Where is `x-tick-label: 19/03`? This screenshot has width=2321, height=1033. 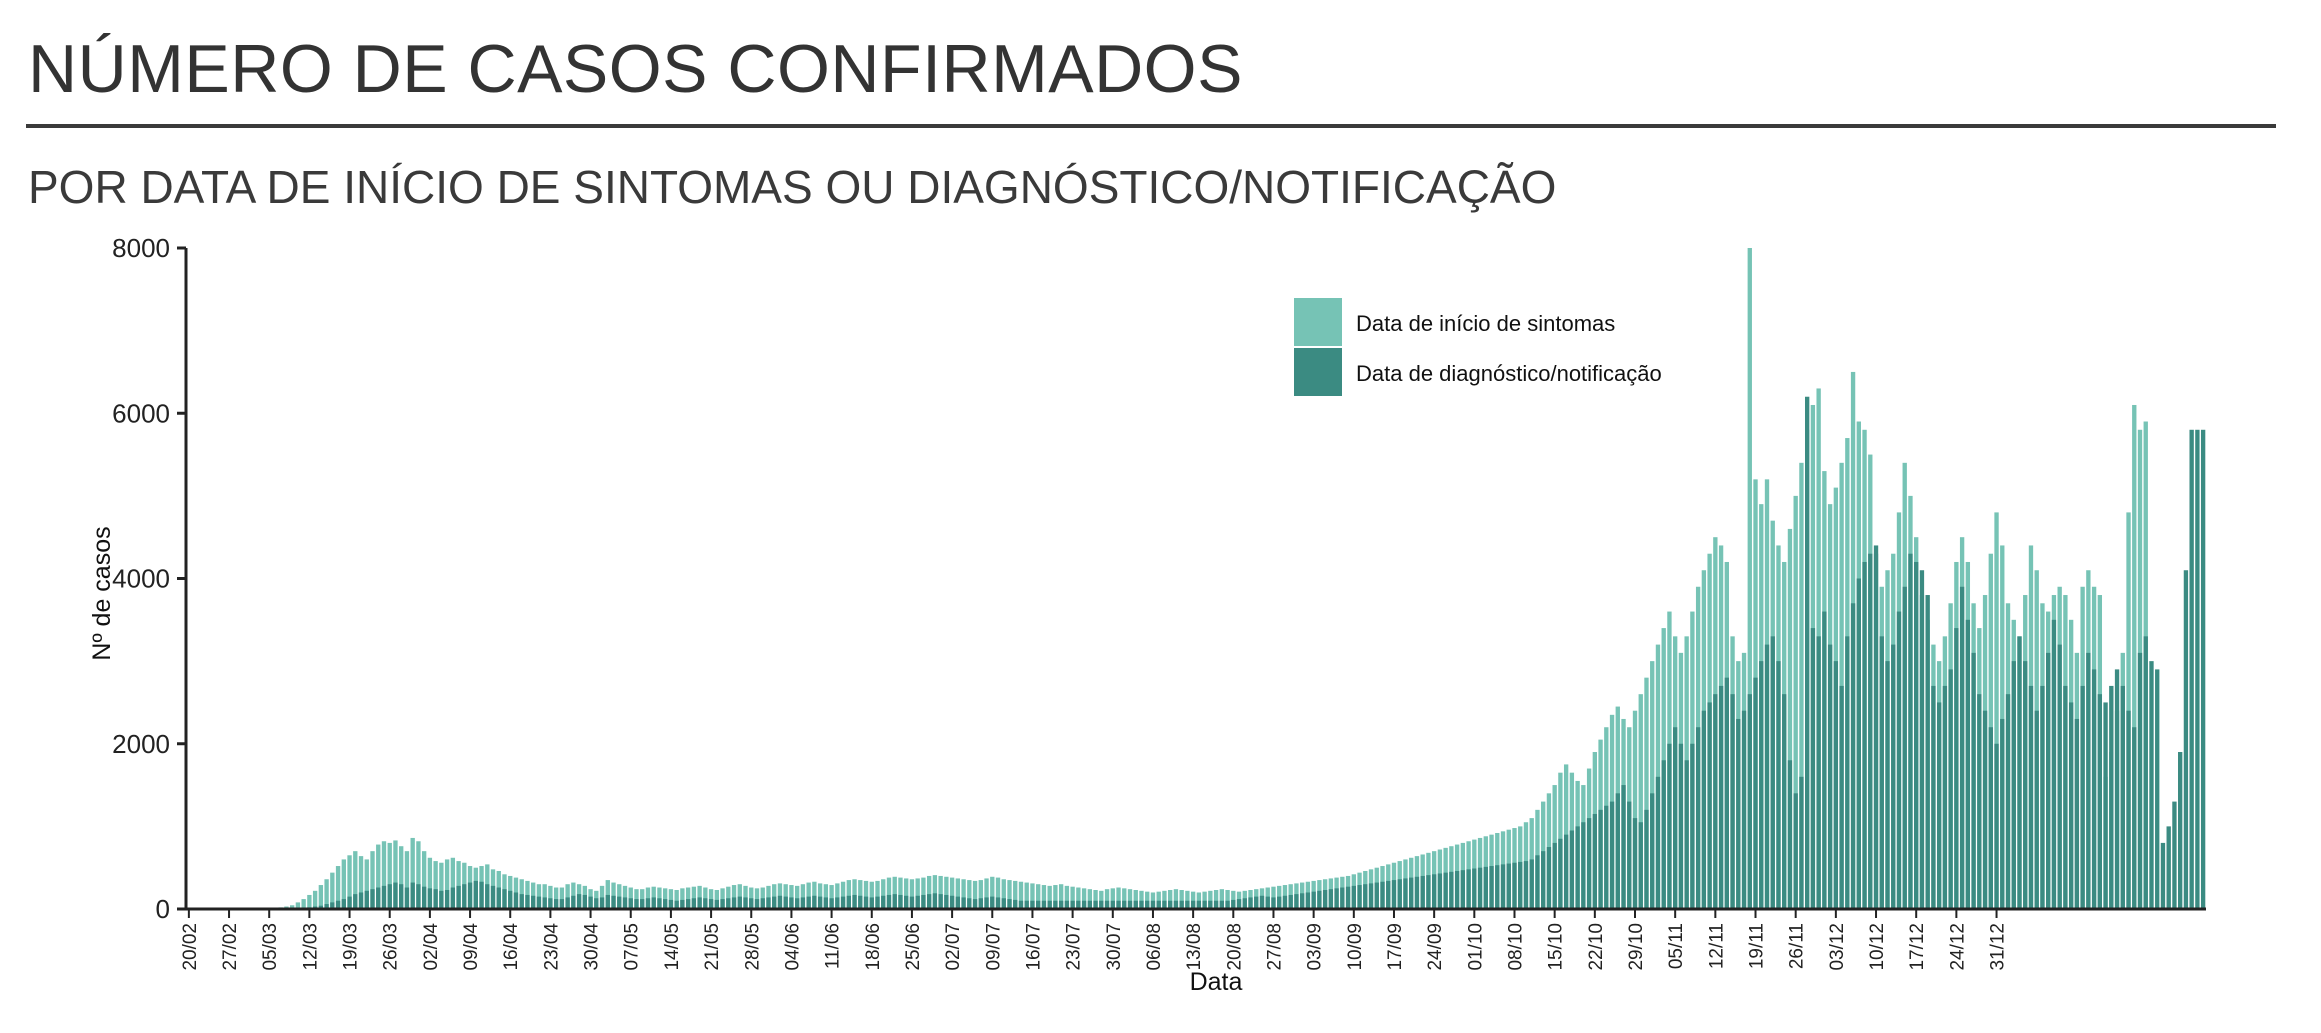
x-tick-label: 19/03 is located at coordinates (351, 947).